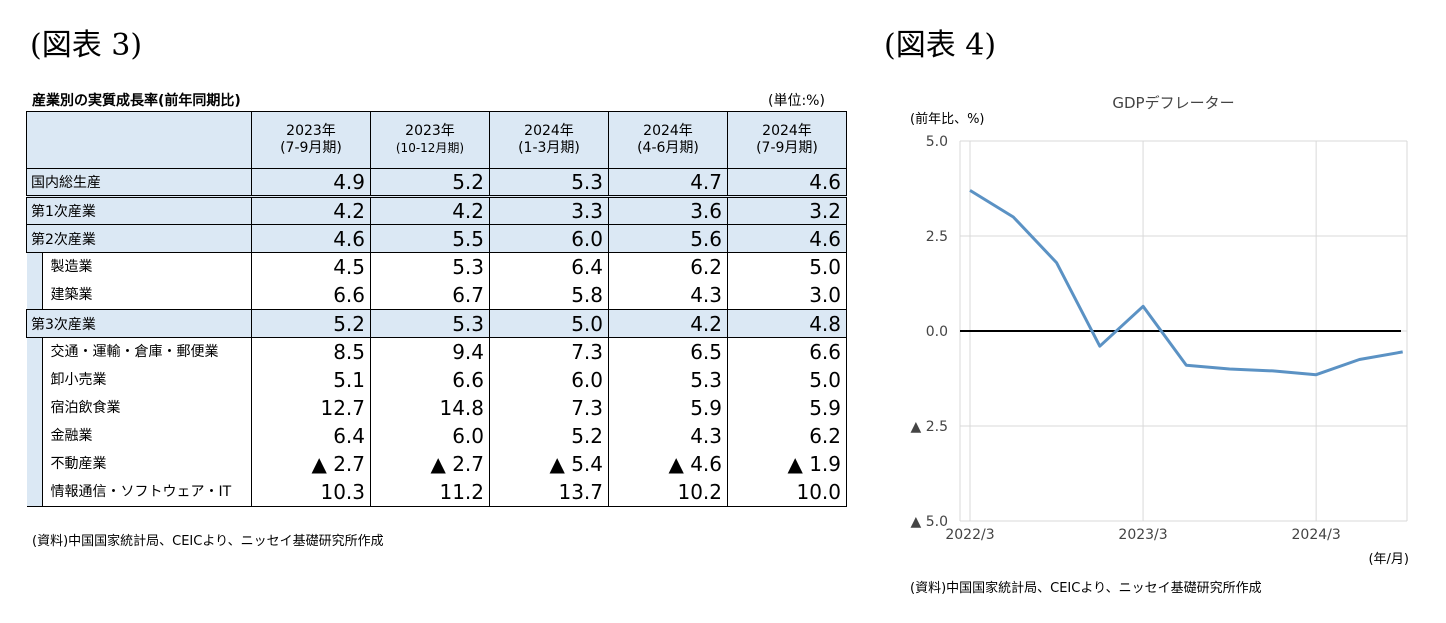  I want to click on x-tick-label: 2022/3, so click(969, 535).